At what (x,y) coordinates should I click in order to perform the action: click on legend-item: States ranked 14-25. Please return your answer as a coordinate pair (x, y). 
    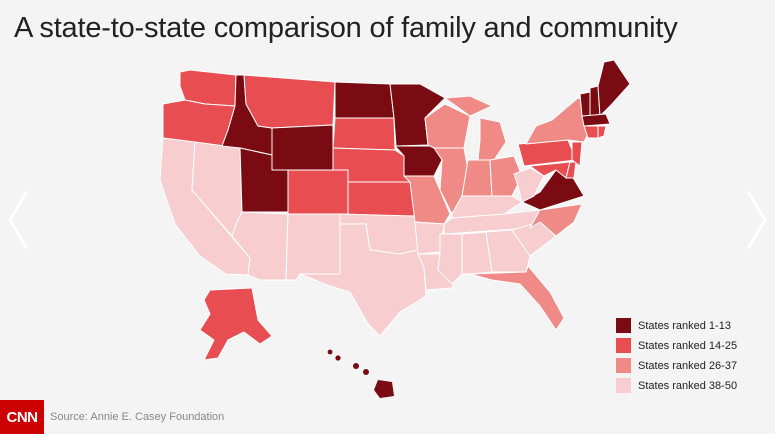
    Looking at the image, I should click on (676, 345).